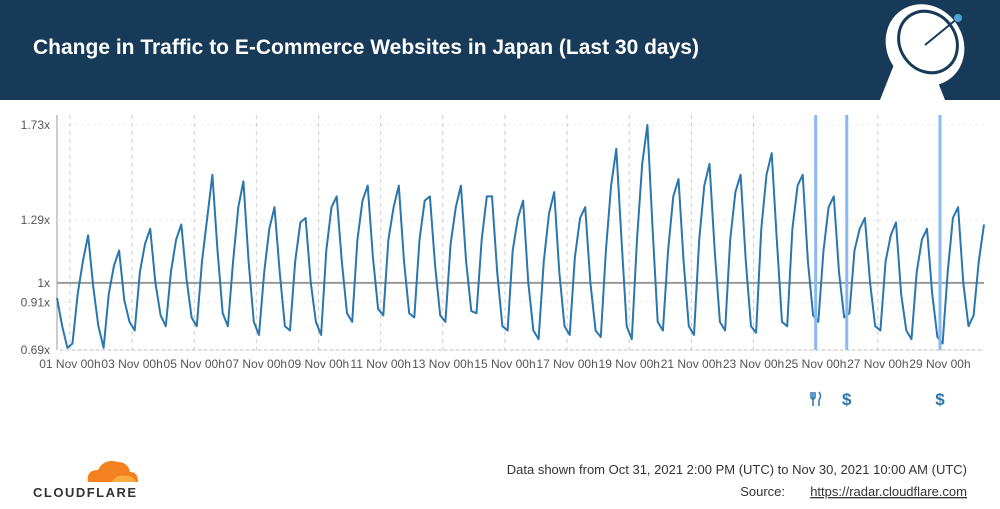 This screenshot has height=509, width=1000. I want to click on x-tick-label: 05 Nov 00h, so click(194, 364).